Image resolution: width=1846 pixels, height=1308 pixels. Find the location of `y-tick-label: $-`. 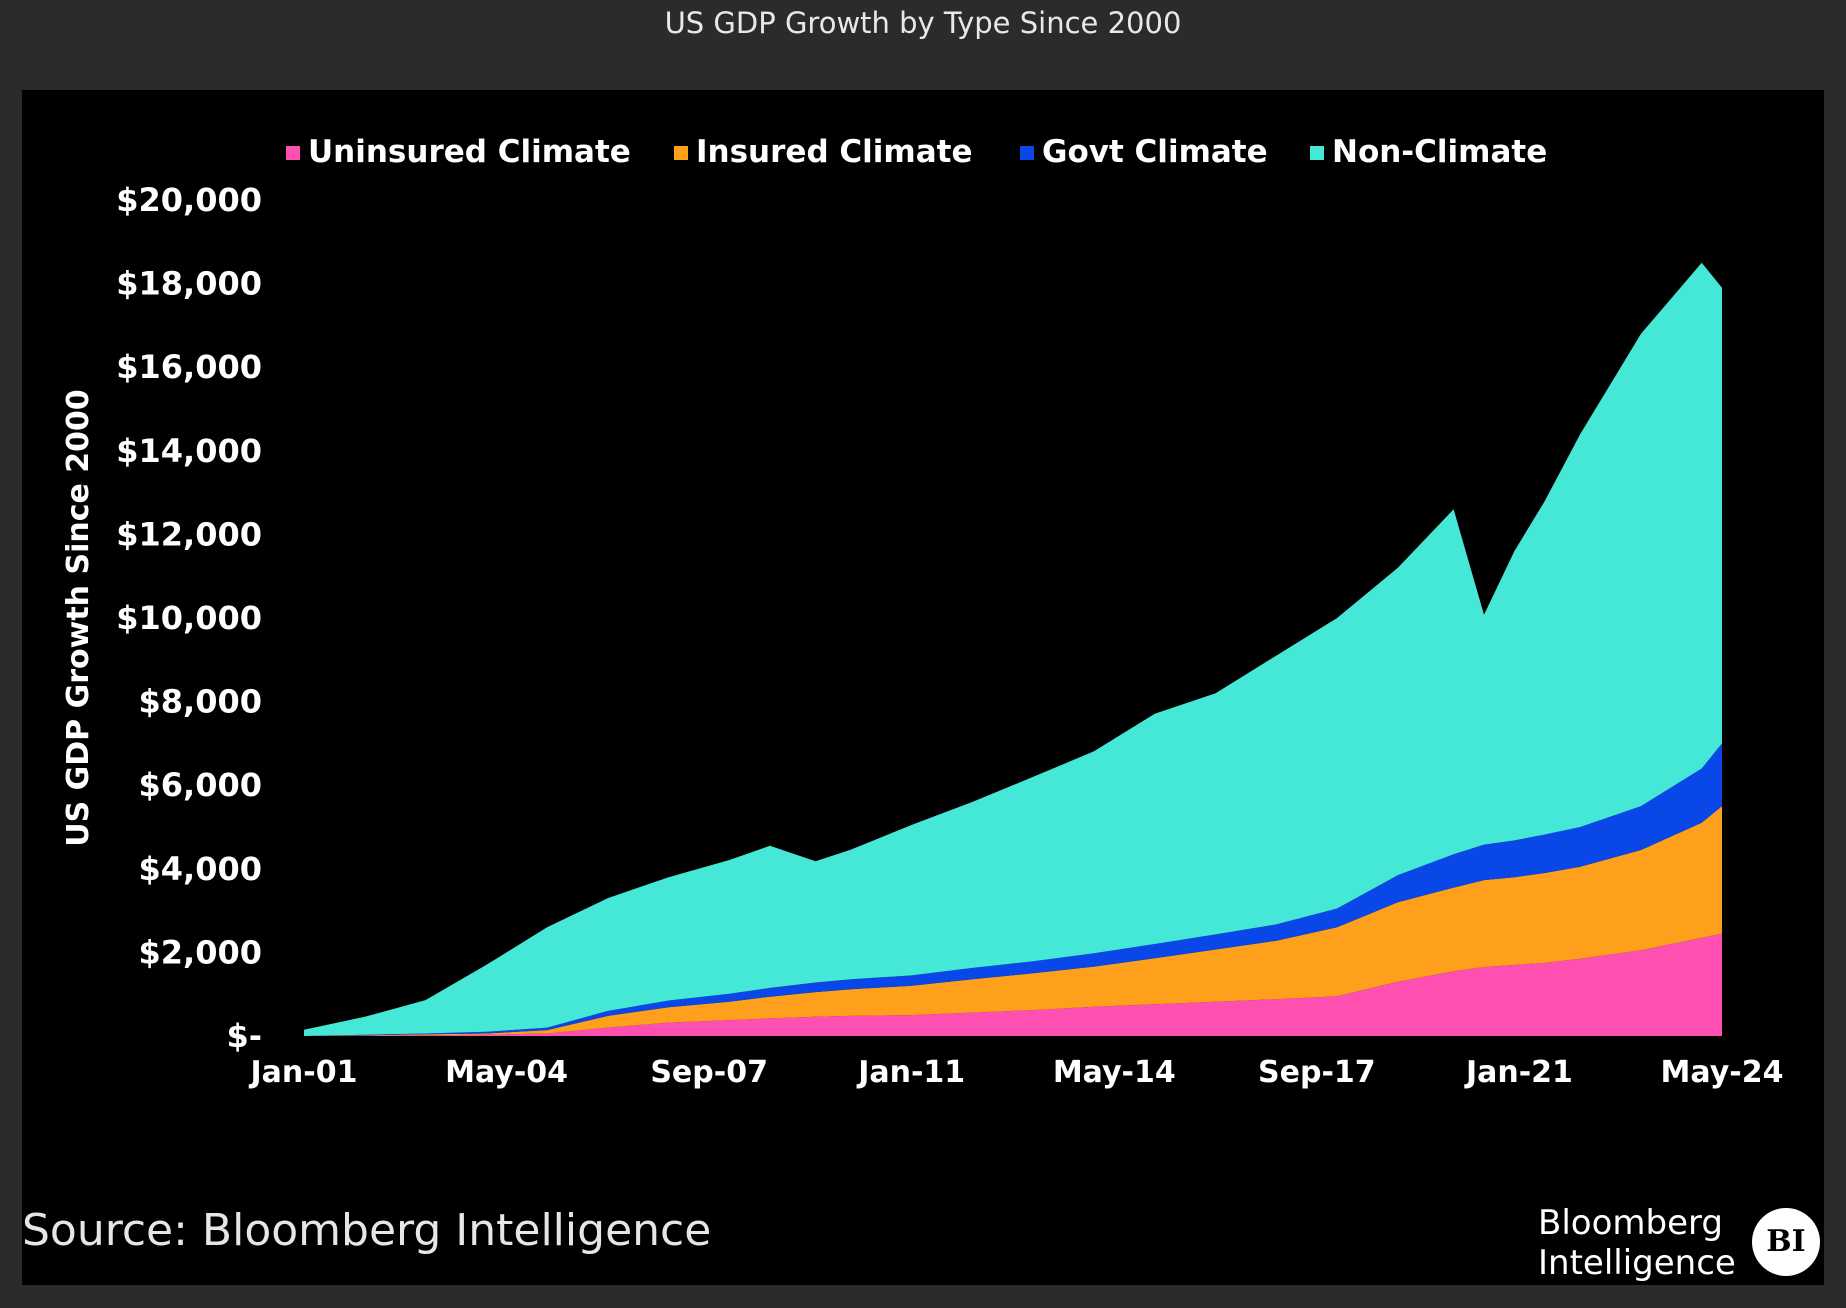

y-tick-label: $- is located at coordinates (244, 1036).